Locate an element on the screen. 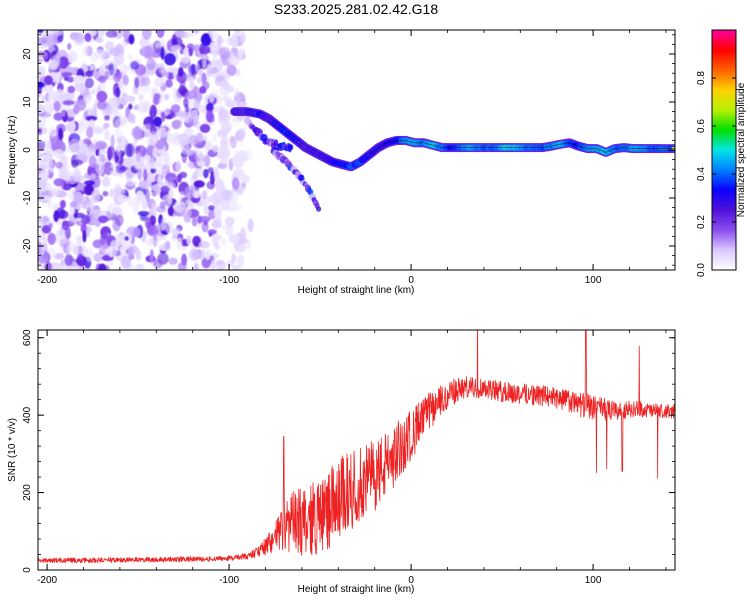  colorbar-tick-label: 0.2 is located at coordinates (701, 222).